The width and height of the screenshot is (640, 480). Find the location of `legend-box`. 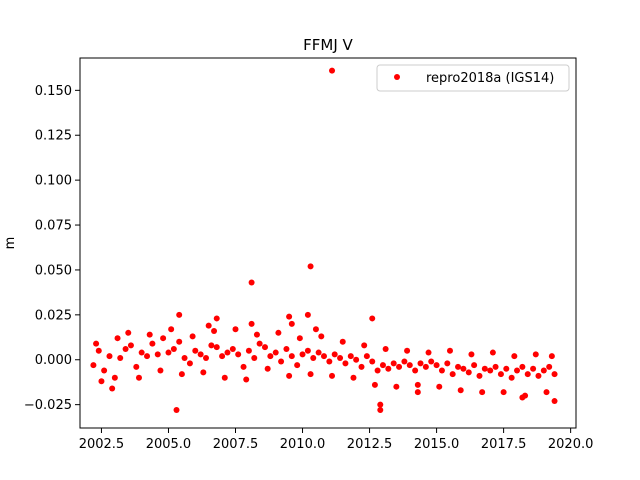

legend-box is located at coordinates (473, 78).